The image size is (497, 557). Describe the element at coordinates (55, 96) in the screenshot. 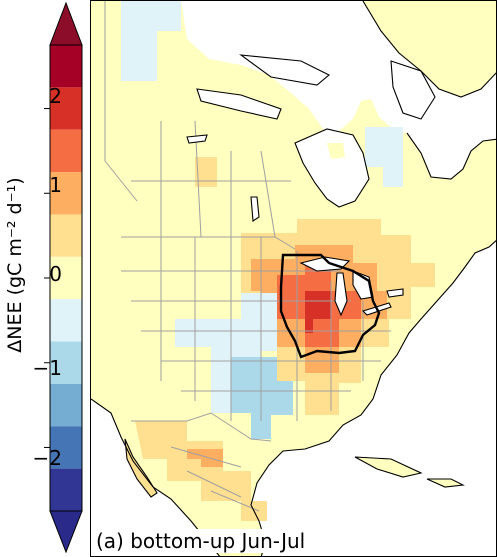

I see `colorbar-tick-label: 2` at that location.